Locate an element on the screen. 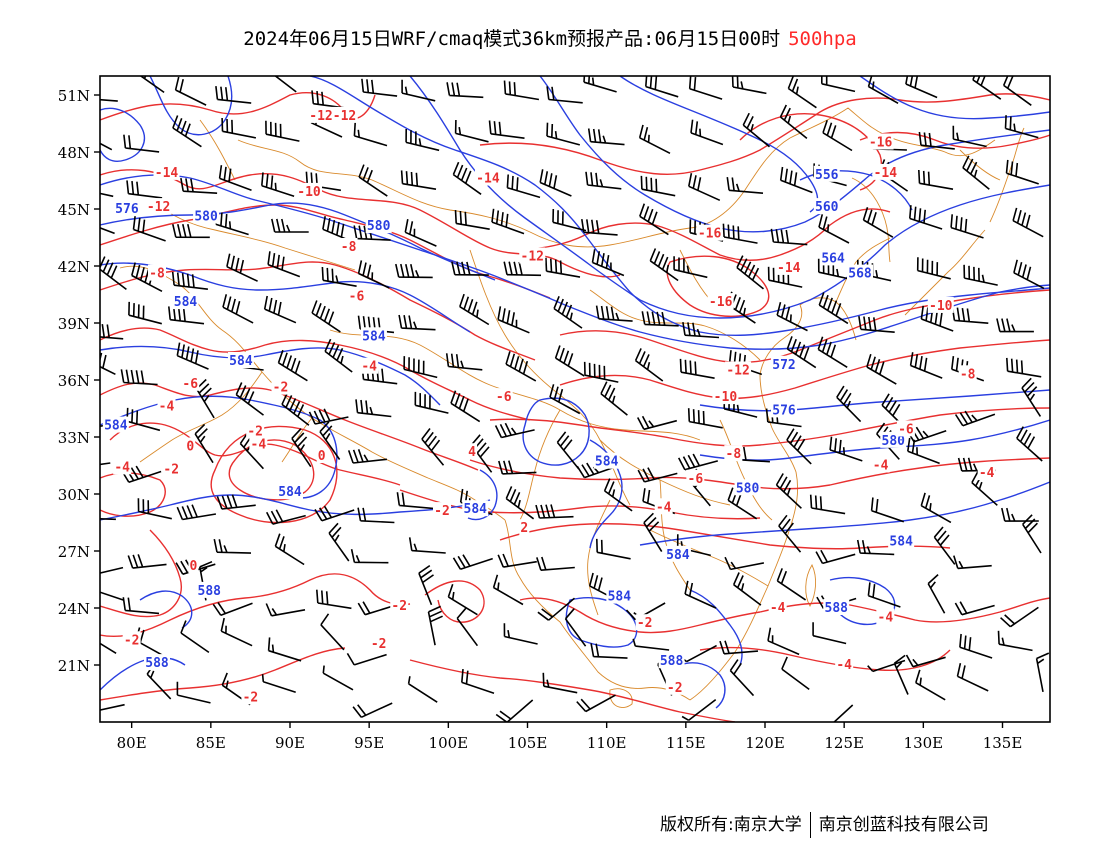 This screenshot has width=1100, height=850. temperature-contour-label: -8 is located at coordinates (349, 247).